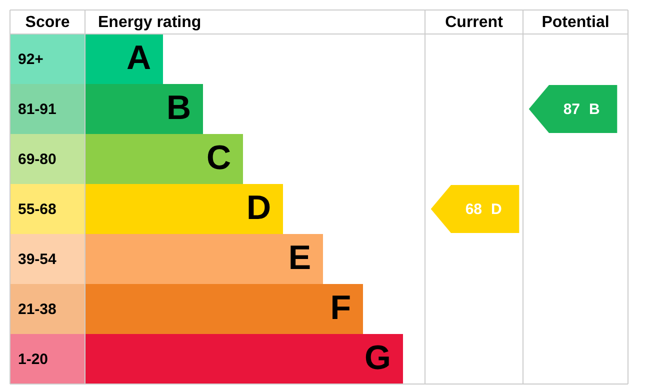  Describe the element at coordinates (571, 109) in the screenshot. I see `data-label: 87` at that location.